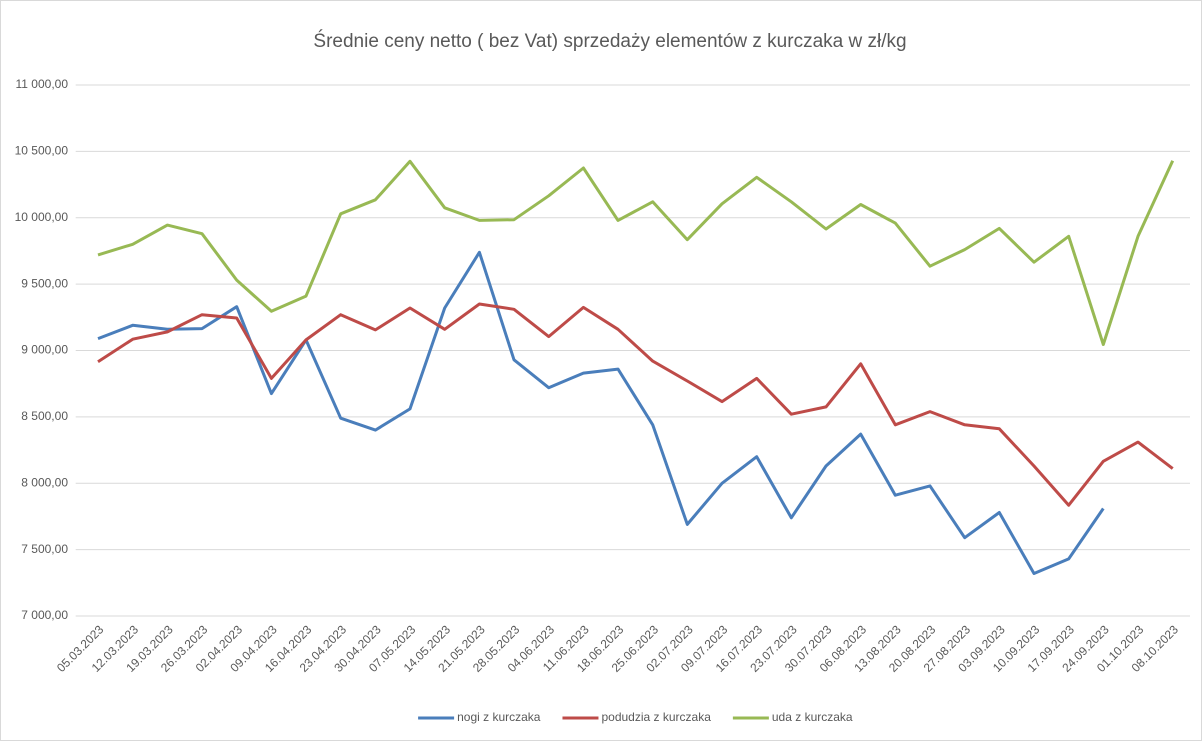 The height and width of the screenshot is (742, 1203). What do you see at coordinates (656, 717) in the screenshot?
I see `legend-label: podudzia z kurczaka` at bounding box center [656, 717].